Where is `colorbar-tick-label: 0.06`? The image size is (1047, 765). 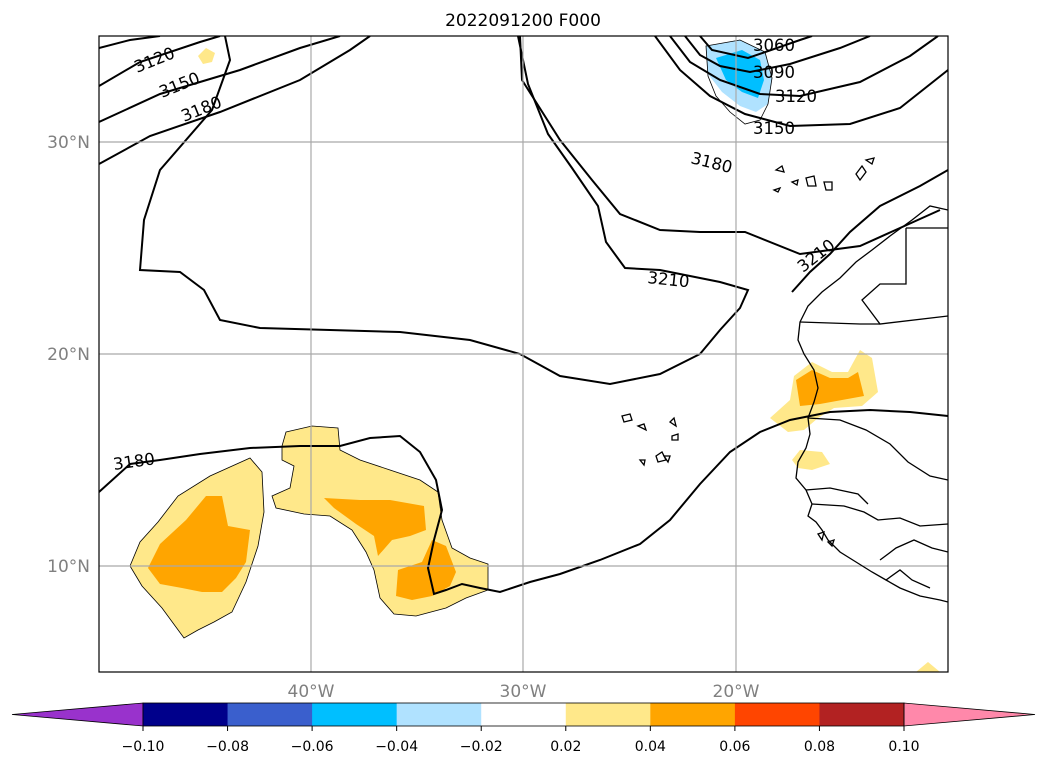
colorbar-tick-label: 0.06 is located at coordinates (734, 747).